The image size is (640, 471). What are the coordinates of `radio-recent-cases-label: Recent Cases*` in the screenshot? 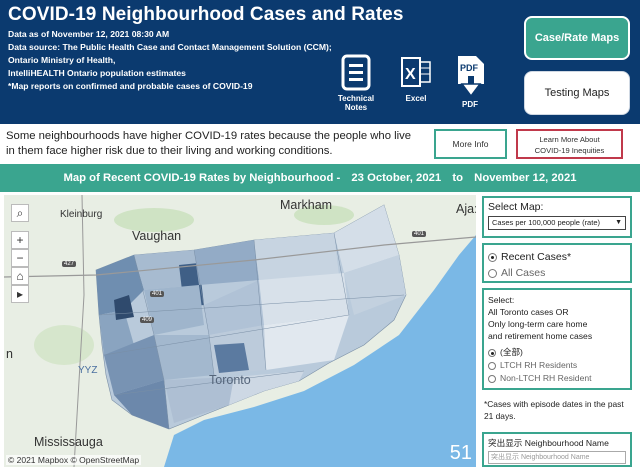 It's located at (536, 257).